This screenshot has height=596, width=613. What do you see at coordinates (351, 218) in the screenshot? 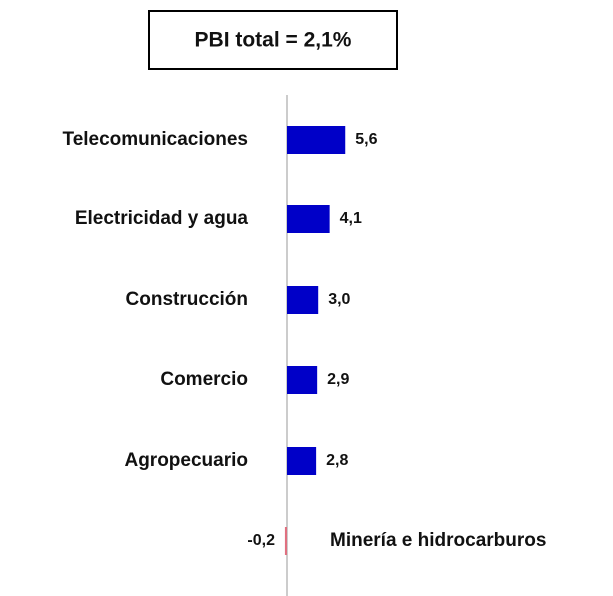
I see `value-label: 4,1` at bounding box center [351, 218].